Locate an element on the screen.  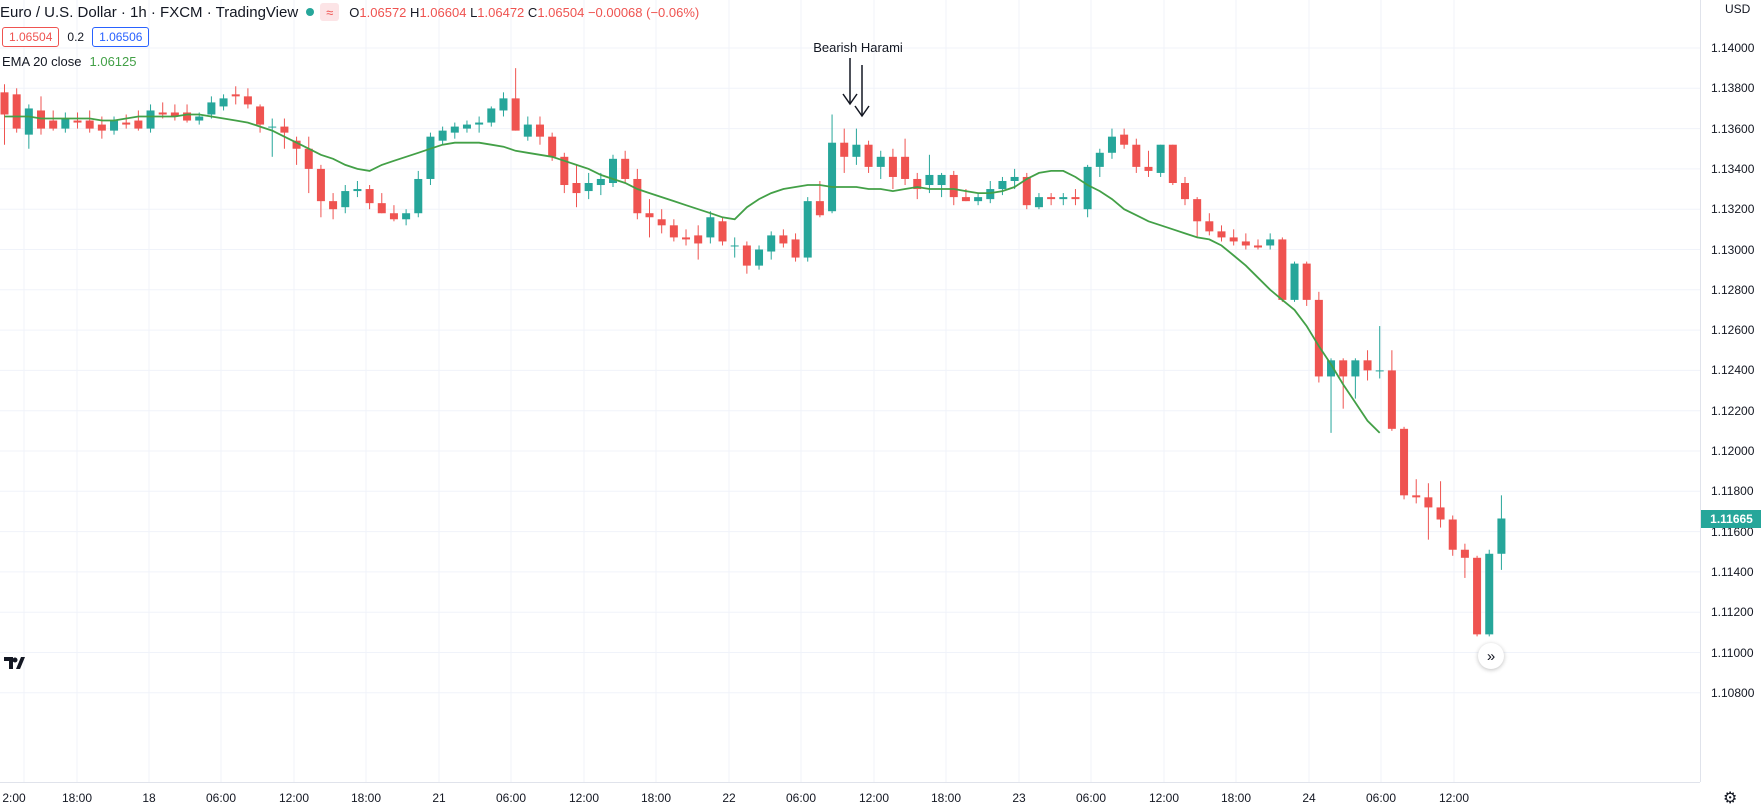
price-tick-label: 1.12000 is located at coordinates (1733, 451).